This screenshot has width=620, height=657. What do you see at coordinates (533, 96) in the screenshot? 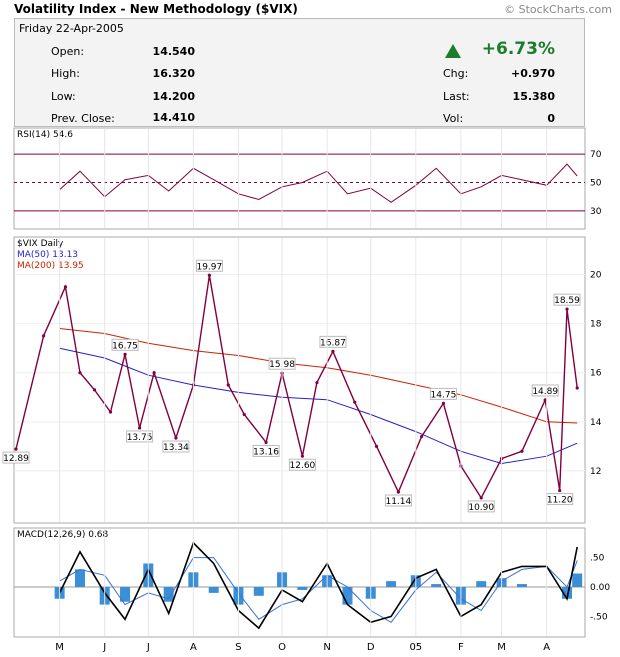
I see `last-value: 15.380` at bounding box center [533, 96].